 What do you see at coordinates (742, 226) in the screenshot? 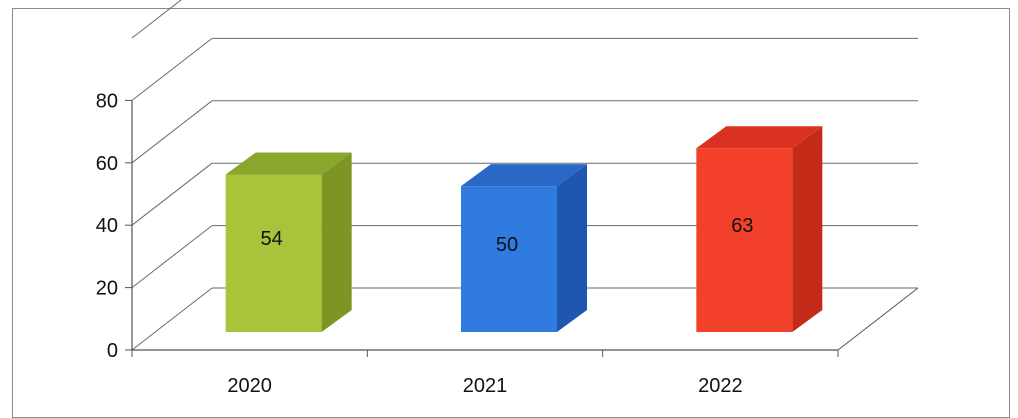
I see `data-label-2022: 63` at bounding box center [742, 226].